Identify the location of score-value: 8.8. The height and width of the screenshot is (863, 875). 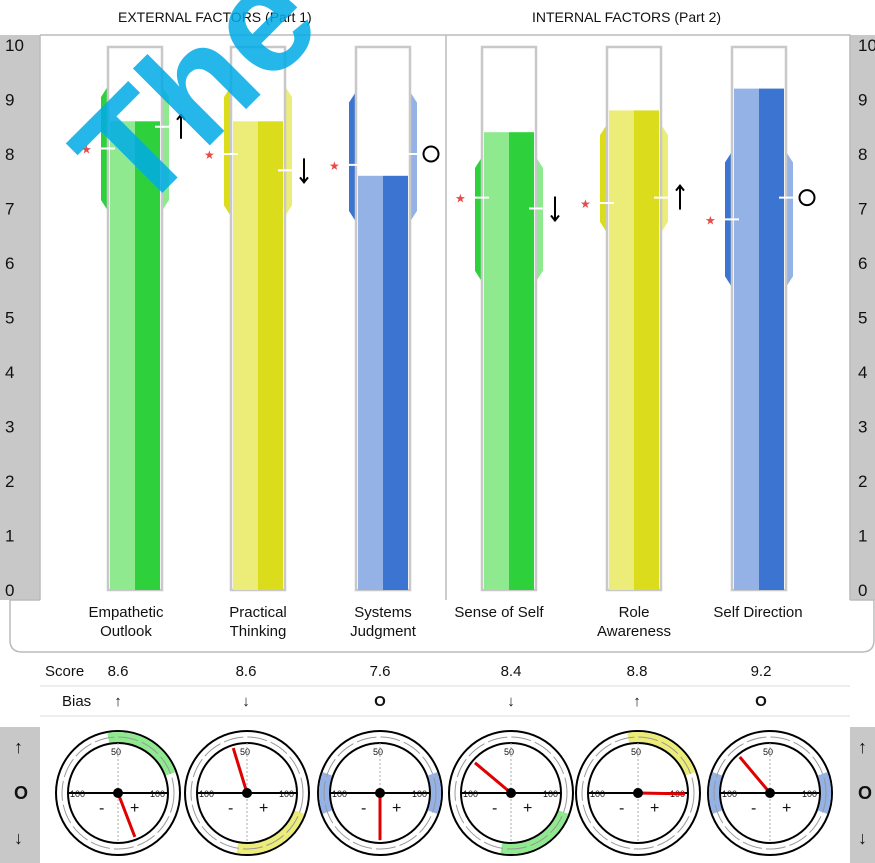
(637, 671).